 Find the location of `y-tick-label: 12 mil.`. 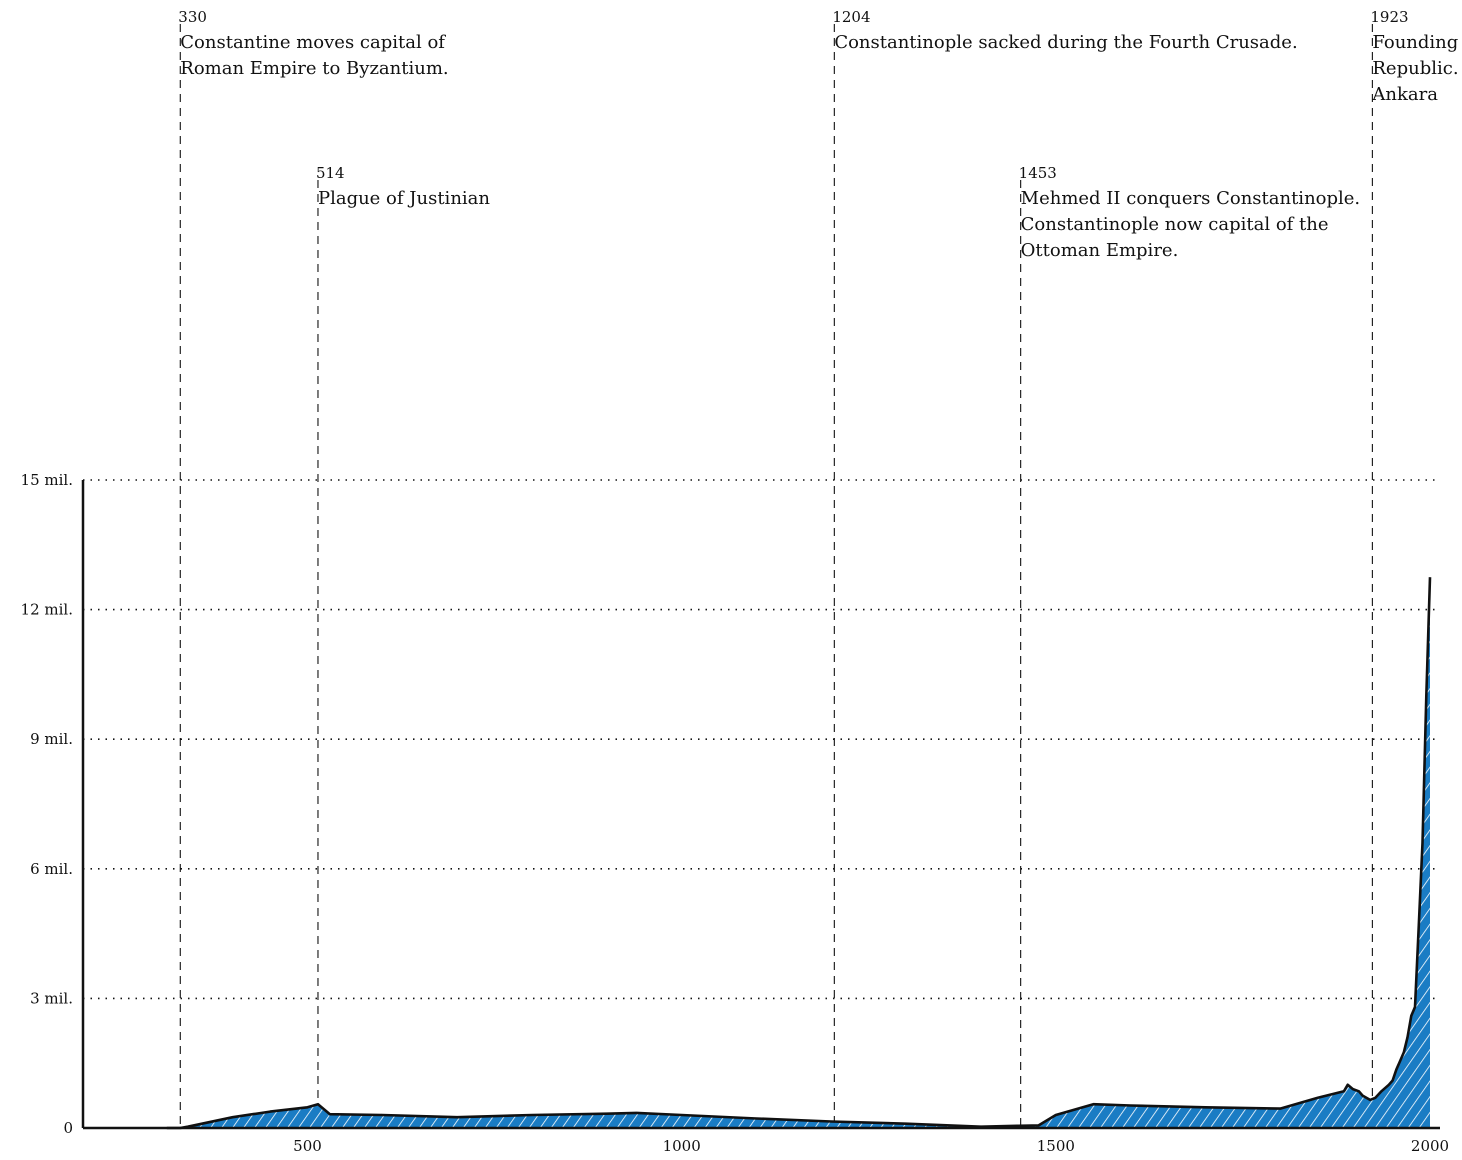

y-tick-label: 12 mil. is located at coordinates (47, 610).